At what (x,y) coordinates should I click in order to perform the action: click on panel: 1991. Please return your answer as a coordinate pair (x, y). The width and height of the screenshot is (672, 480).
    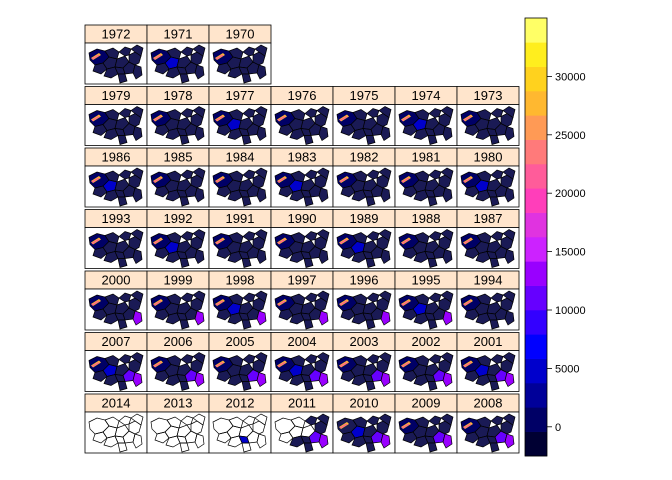
    Looking at the image, I should click on (240, 239).